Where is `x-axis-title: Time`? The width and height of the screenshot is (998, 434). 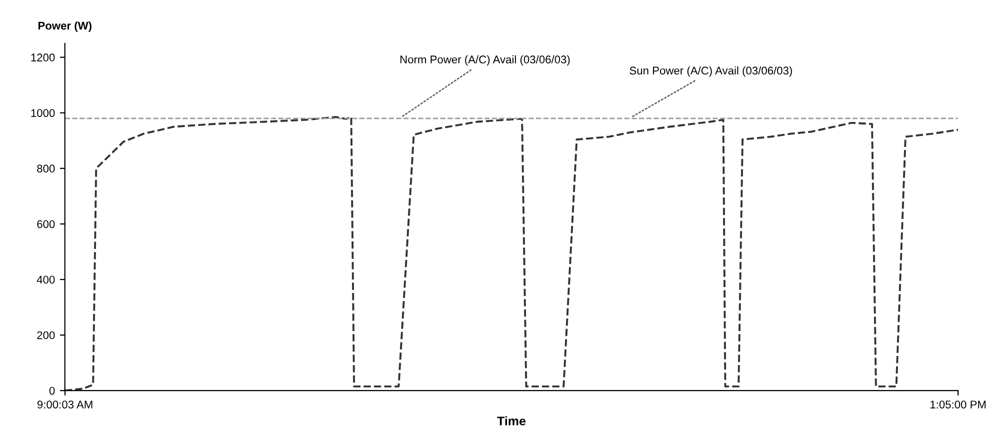 x-axis-title: Time is located at coordinates (511, 421).